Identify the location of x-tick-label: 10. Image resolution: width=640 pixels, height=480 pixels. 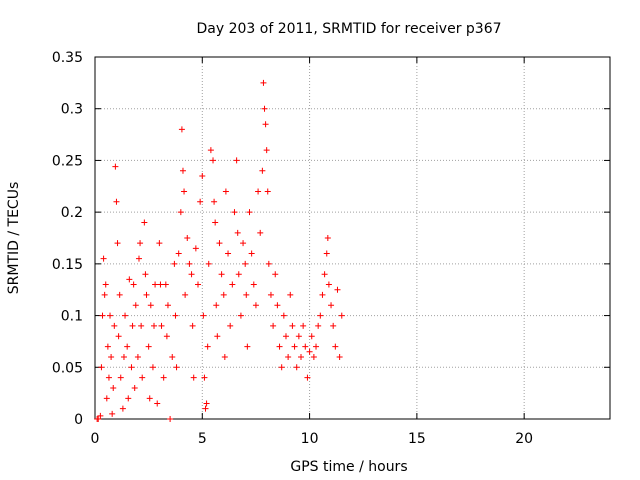
(310, 439).